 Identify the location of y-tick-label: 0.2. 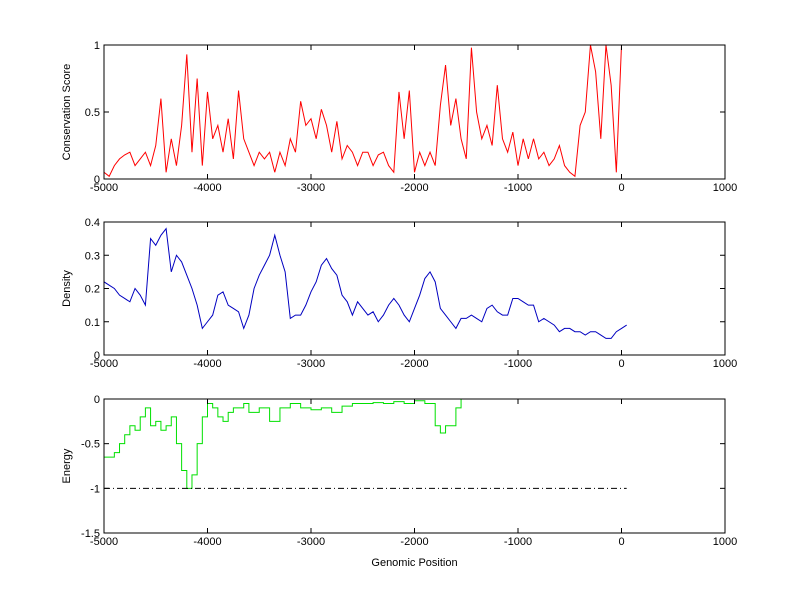
(92, 290).